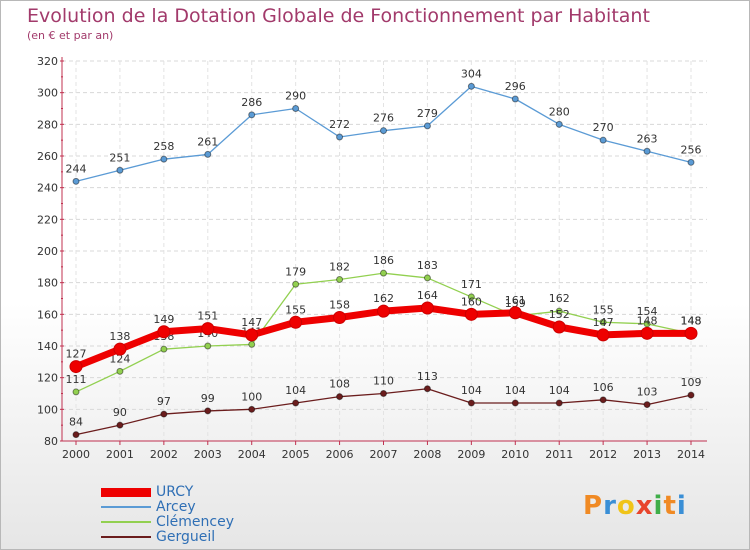  What do you see at coordinates (120, 454) in the screenshot?
I see `x-tick-label-2001: 2001` at bounding box center [120, 454].